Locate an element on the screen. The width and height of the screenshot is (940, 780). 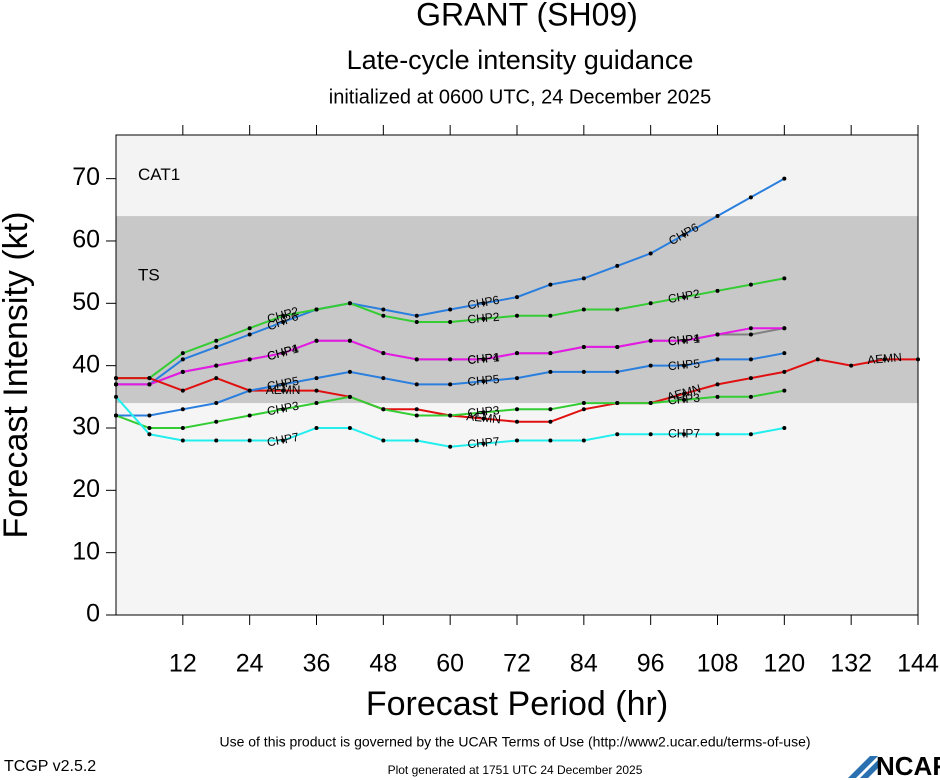
y-tick-label: 40 is located at coordinates (86, 364).